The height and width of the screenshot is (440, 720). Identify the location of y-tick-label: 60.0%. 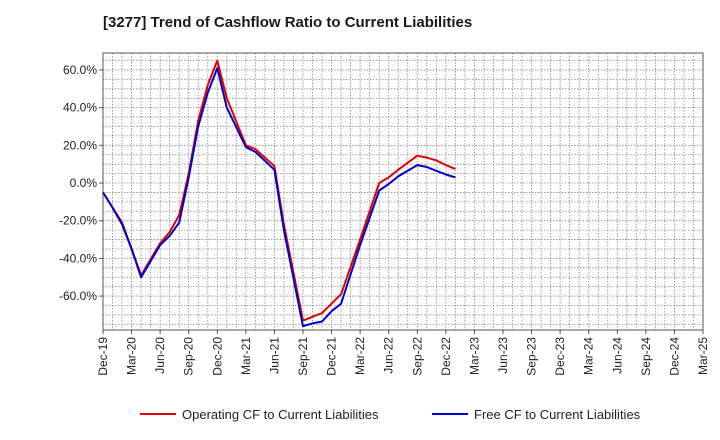
(80, 70).